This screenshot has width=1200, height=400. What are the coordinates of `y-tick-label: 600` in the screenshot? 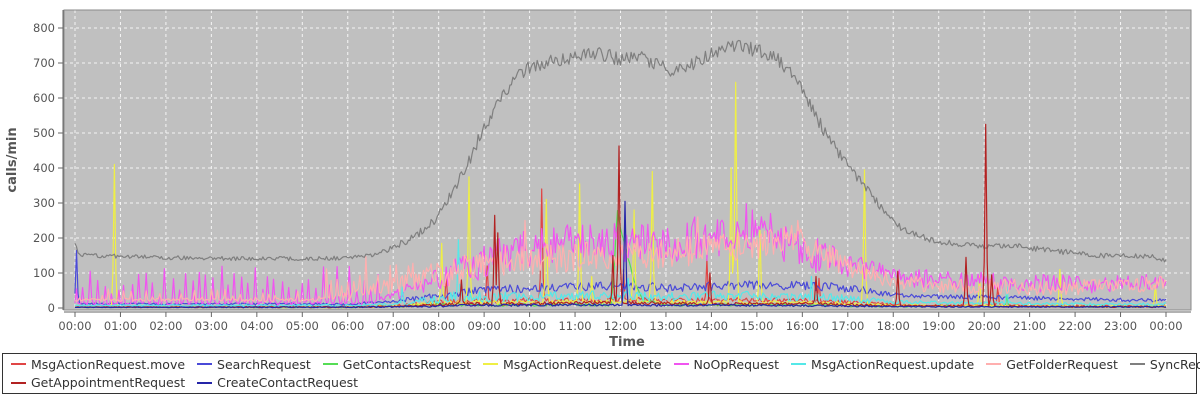 It's located at (44, 98).